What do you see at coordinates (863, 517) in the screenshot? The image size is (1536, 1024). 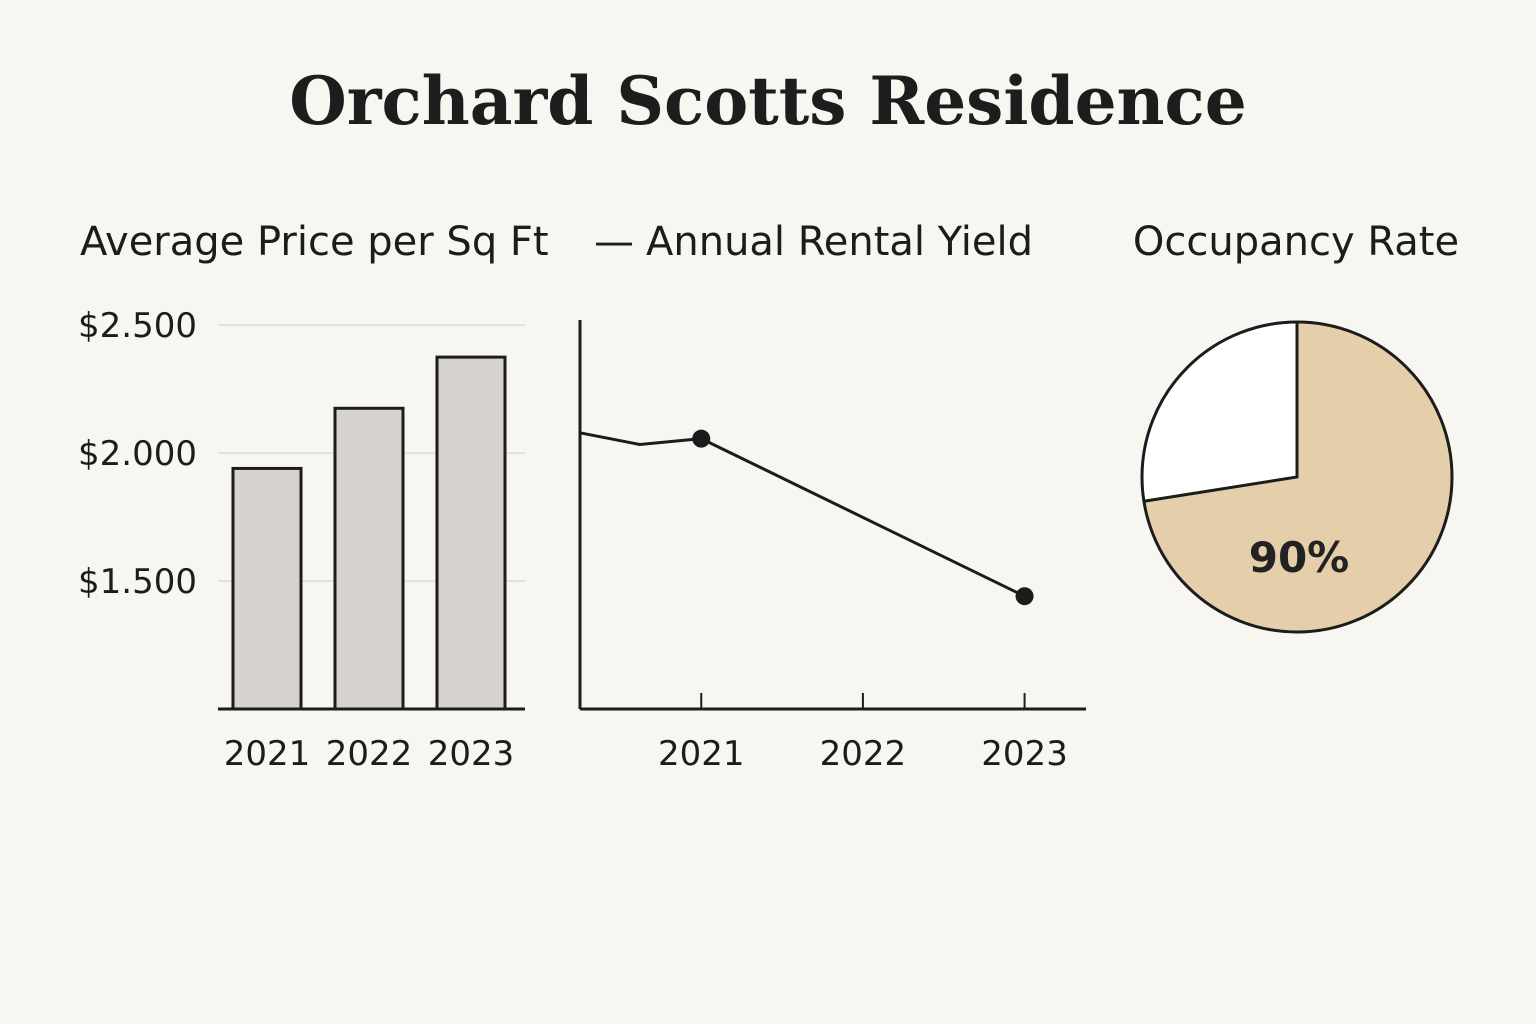 I see `yield-series-markers` at bounding box center [863, 517].